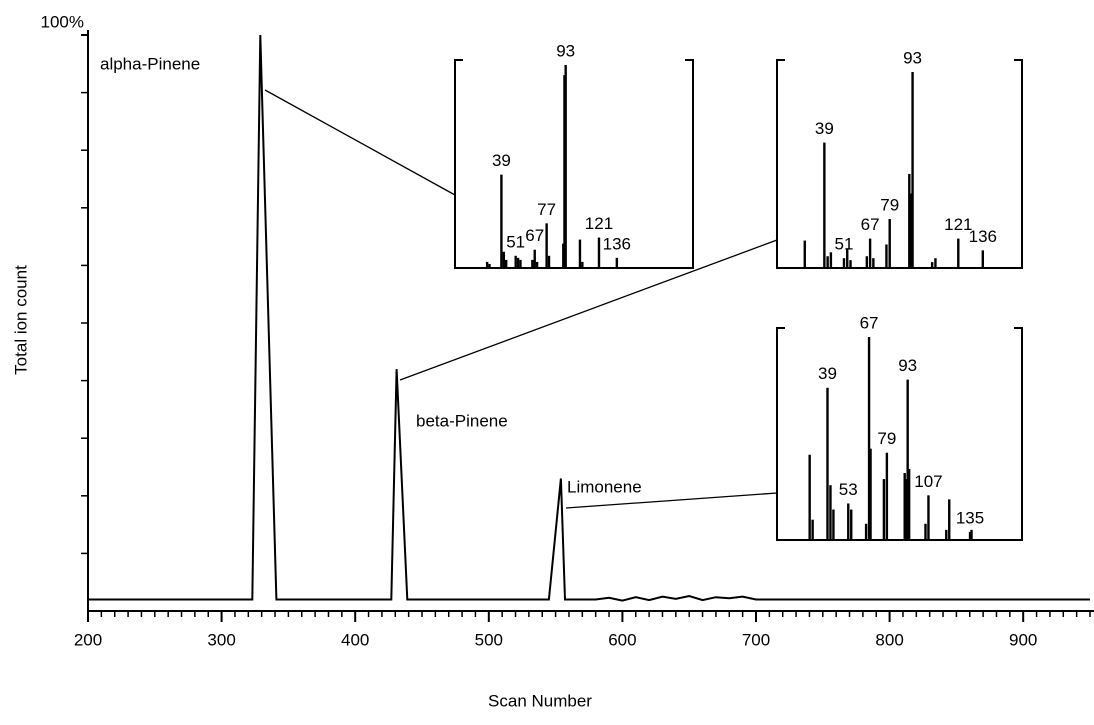 The image size is (1094, 725). What do you see at coordinates (622, 639) in the screenshot?
I see `x-tick-label: 600` at bounding box center [622, 639].